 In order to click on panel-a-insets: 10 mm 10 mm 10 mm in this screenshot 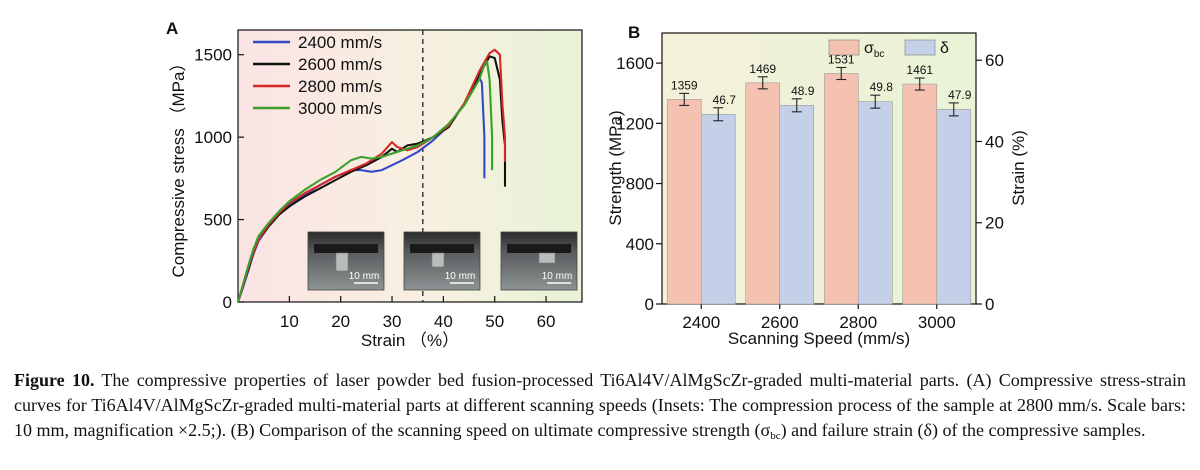, I will do `click(442, 261)`.